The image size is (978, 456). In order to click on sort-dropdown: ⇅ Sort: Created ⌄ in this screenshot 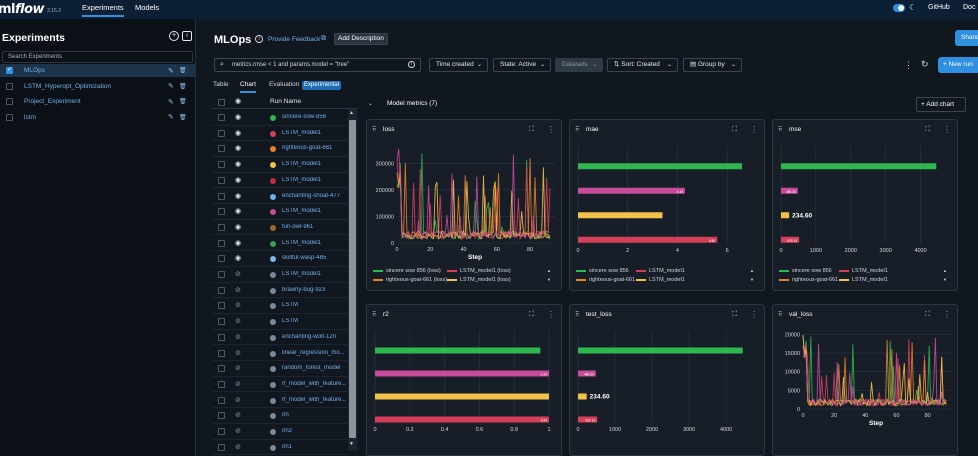, I will do `click(642, 65)`.